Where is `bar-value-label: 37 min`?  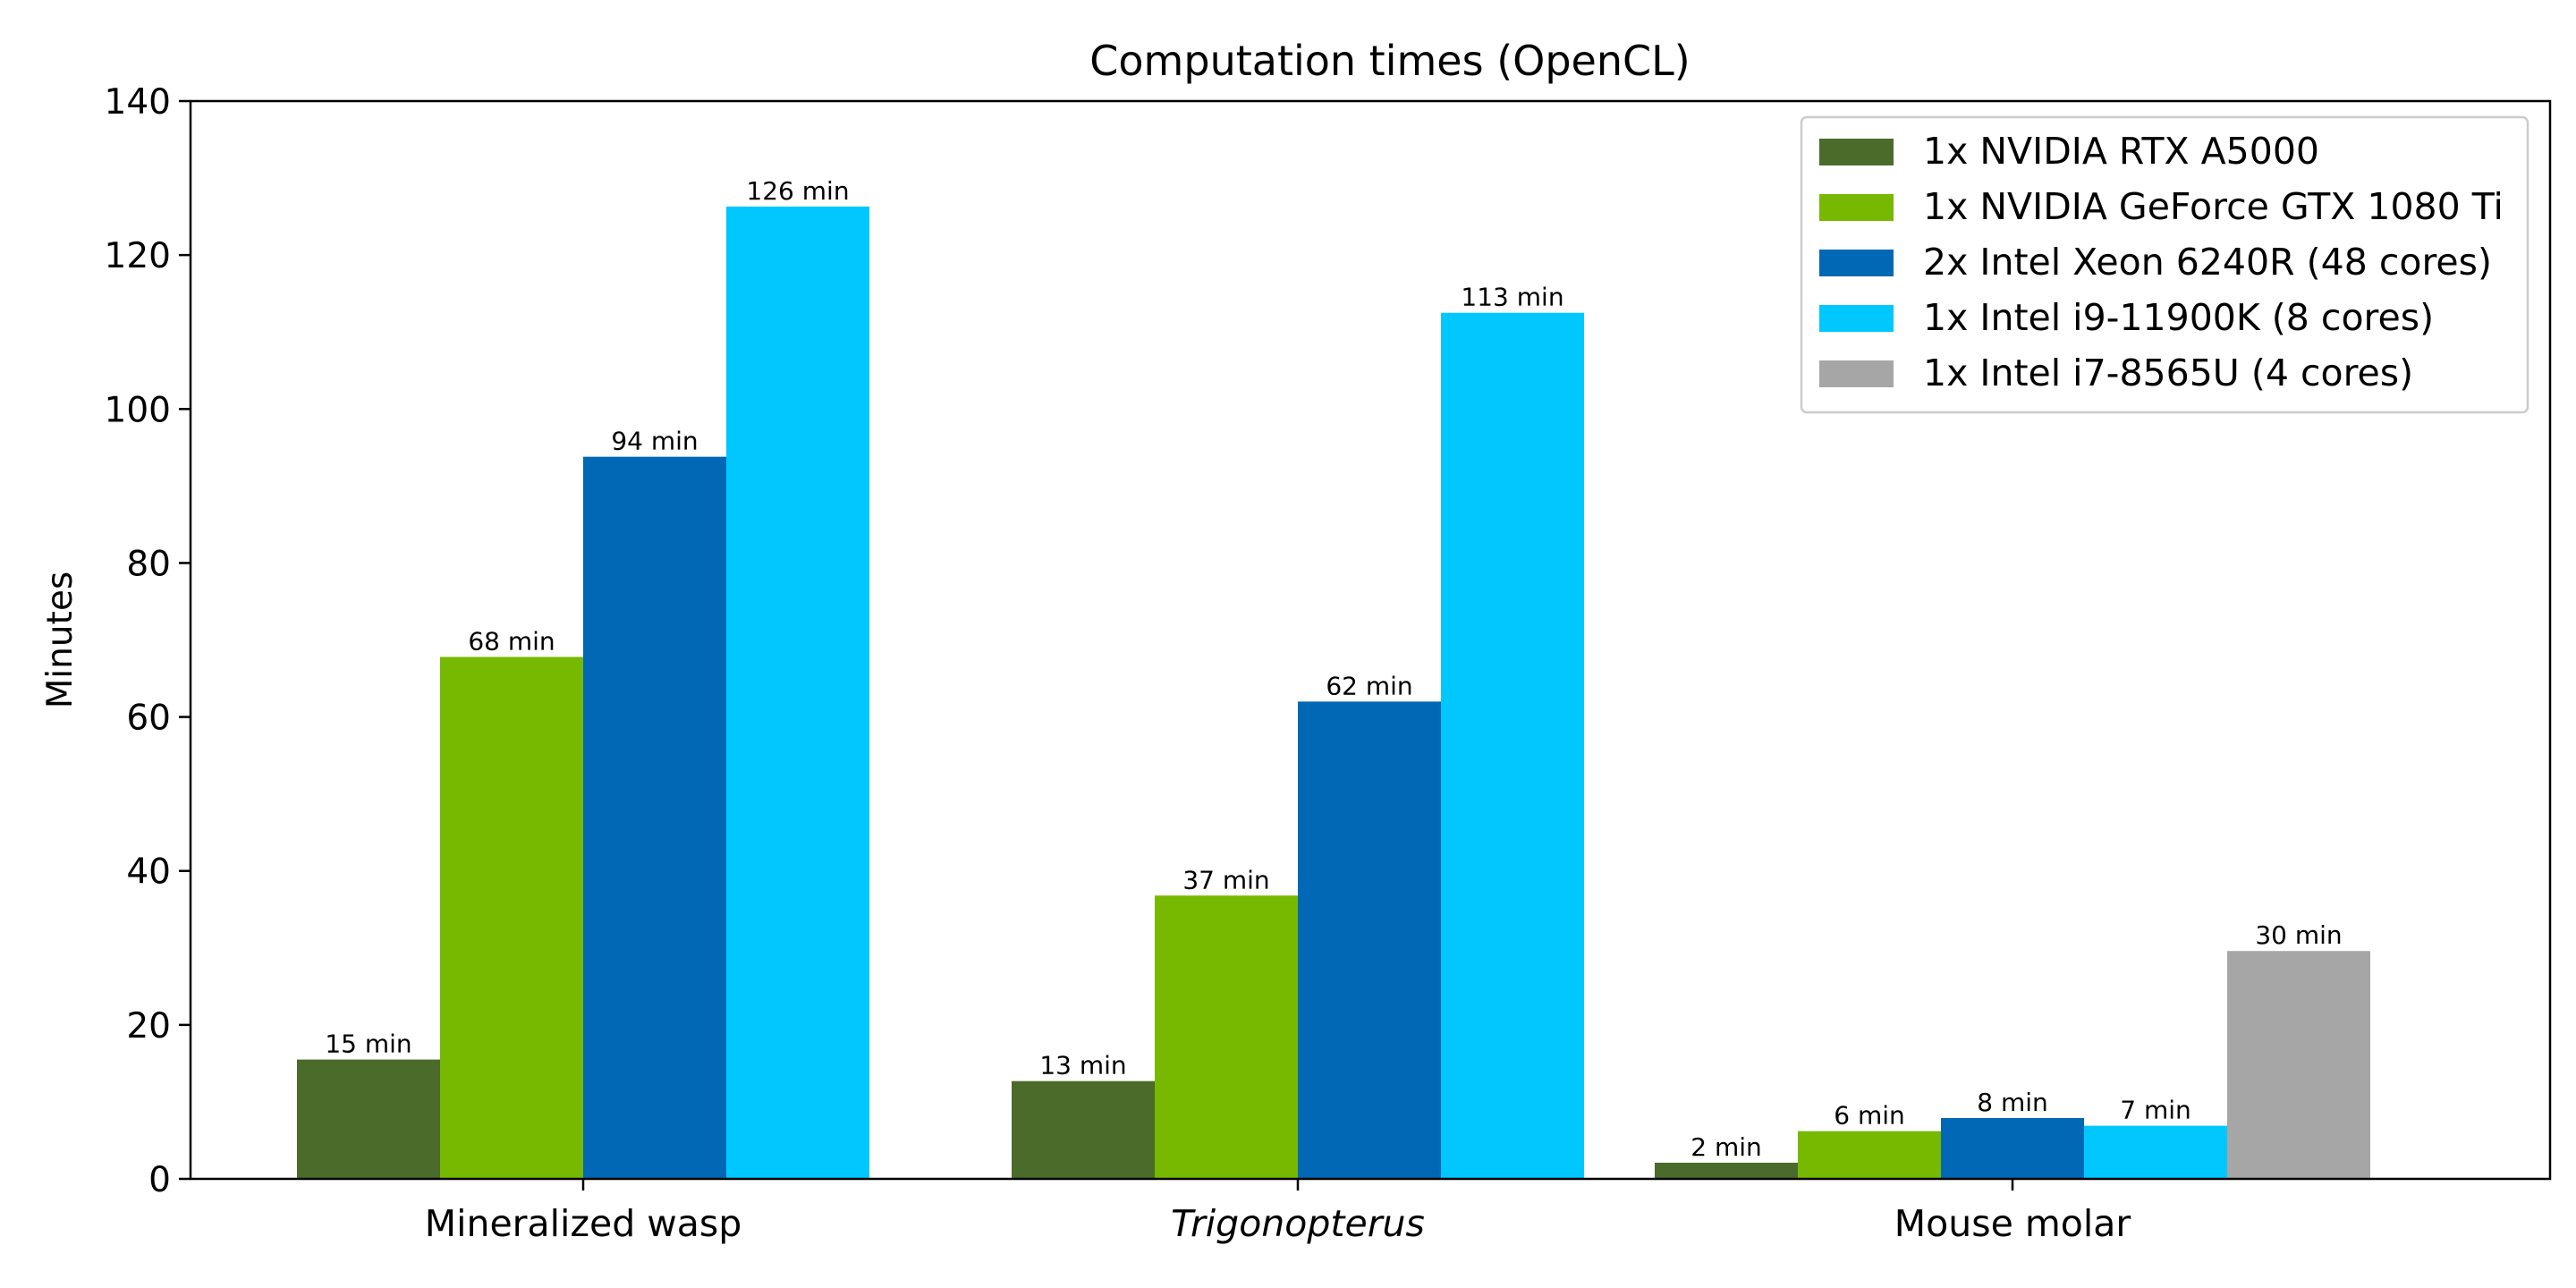 bar-value-label: 37 min is located at coordinates (1225, 879).